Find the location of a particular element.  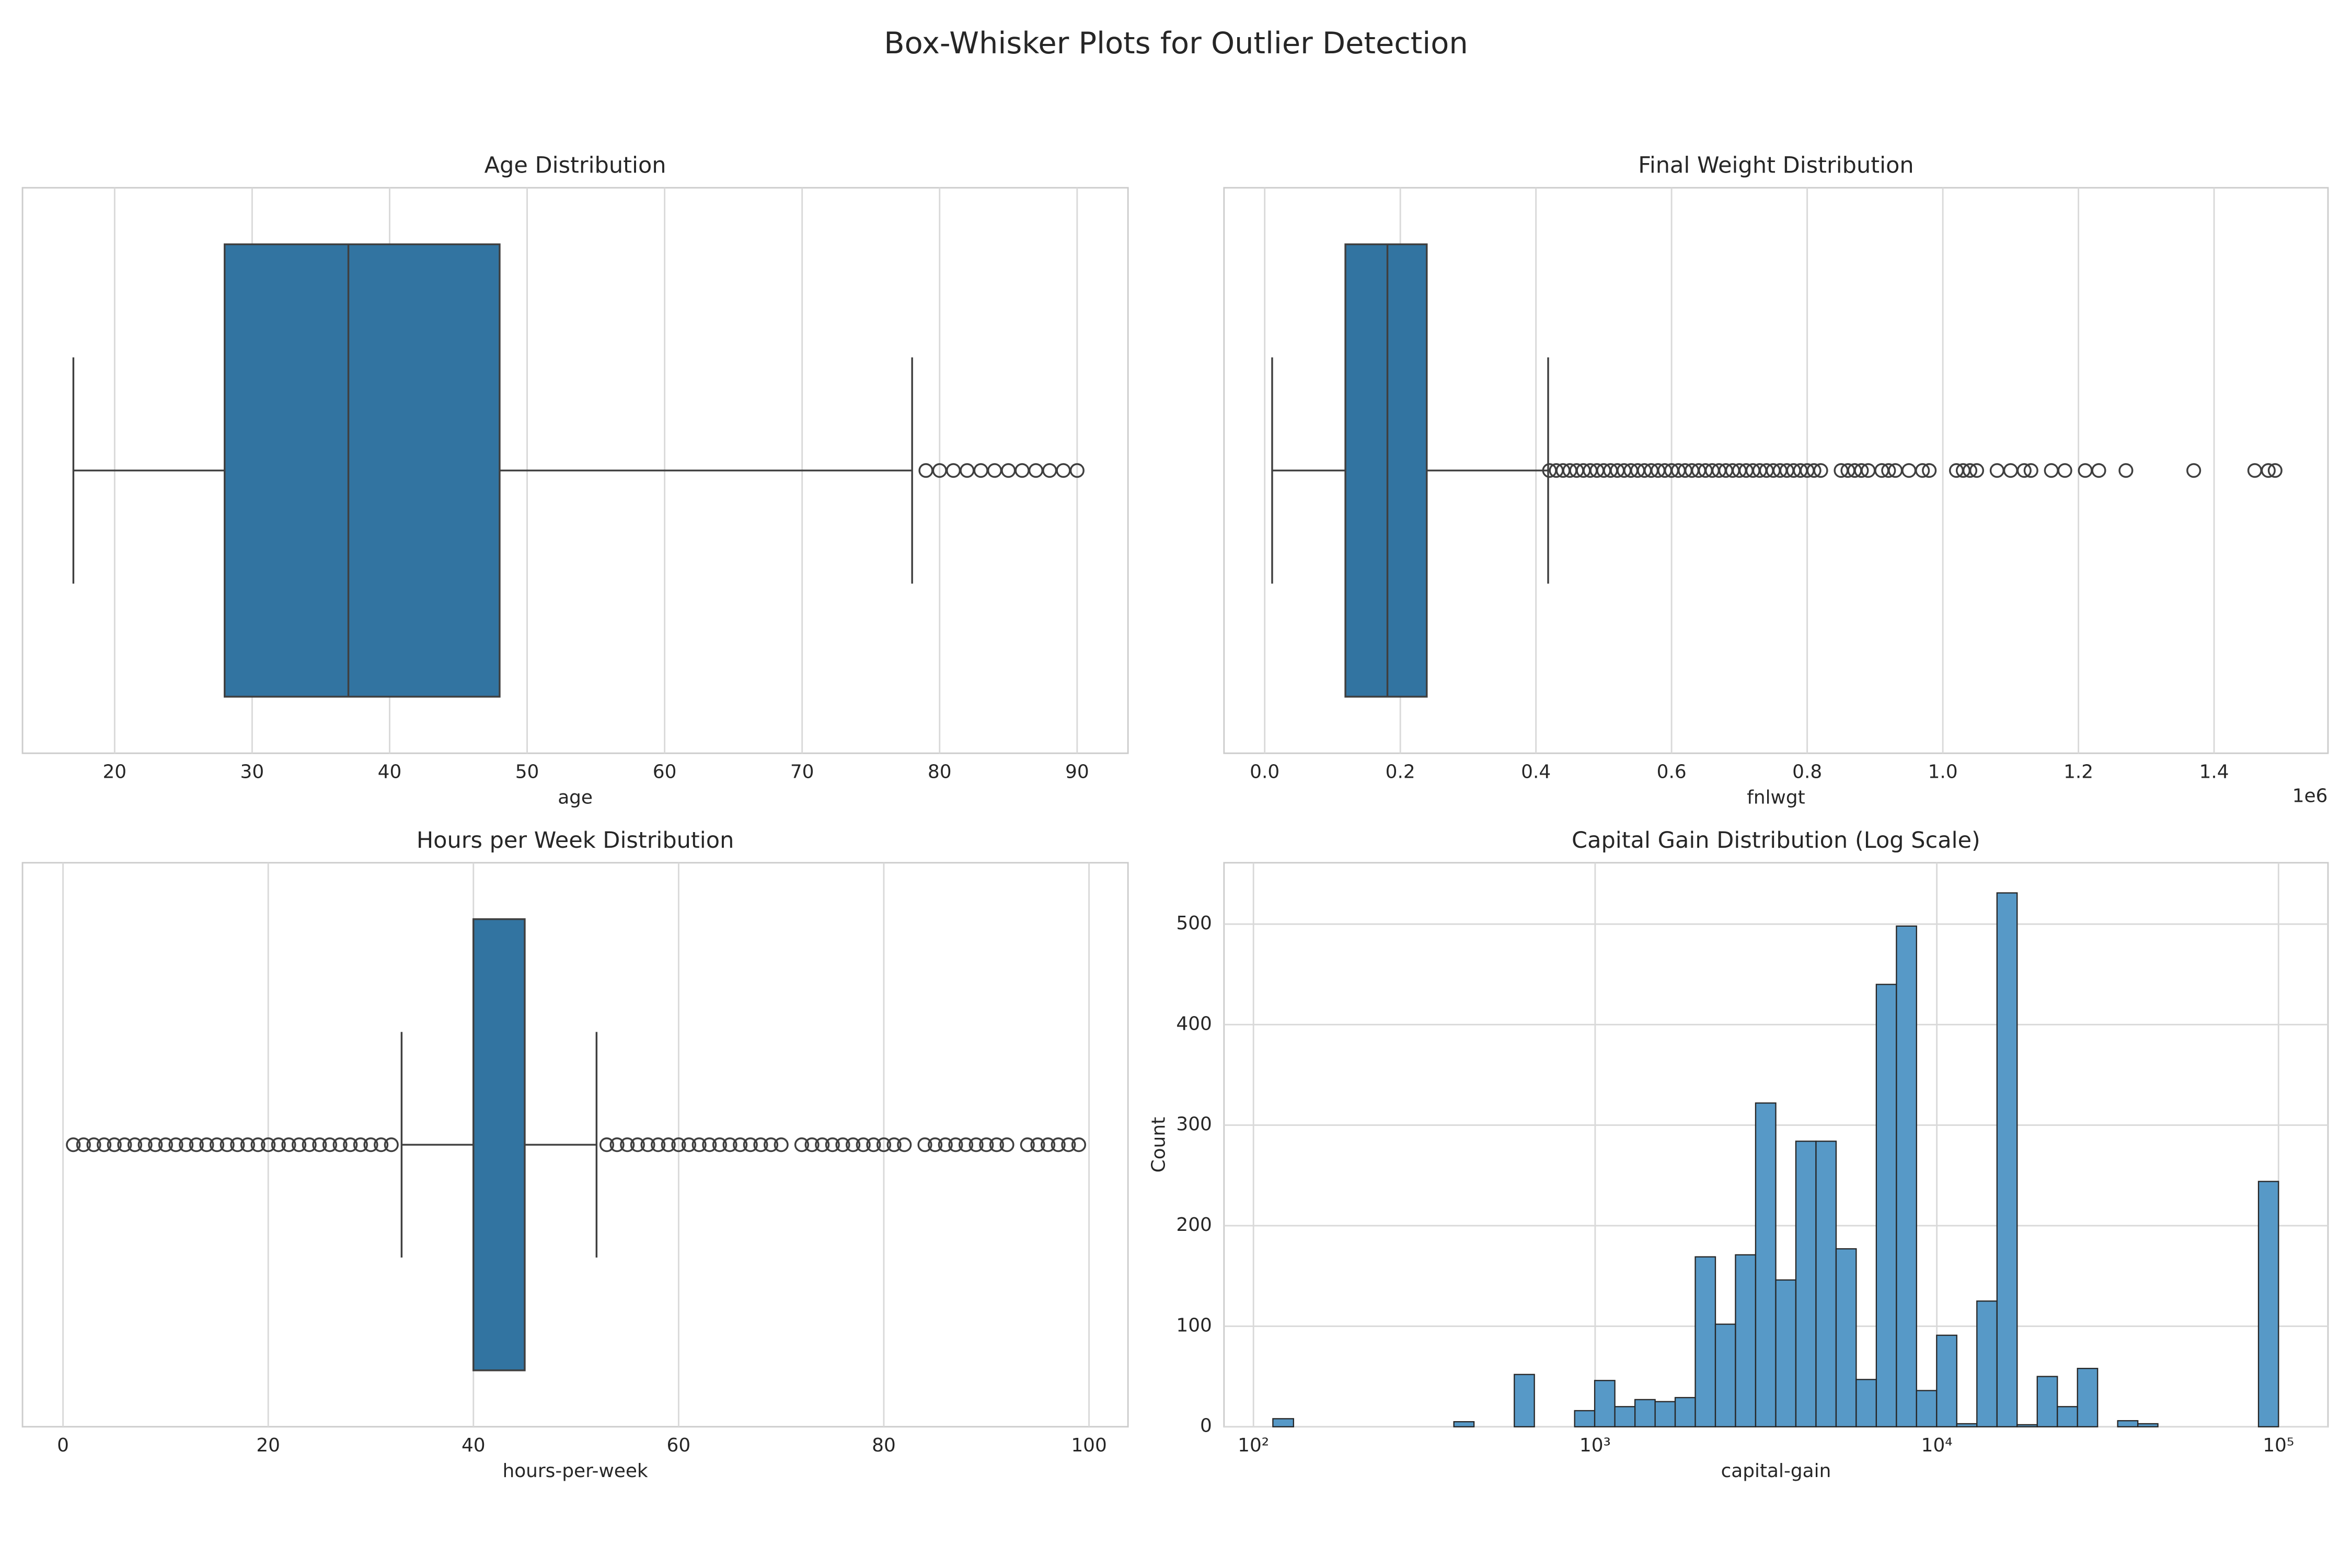

x-tick-label: 0 is located at coordinates (63, 1445).